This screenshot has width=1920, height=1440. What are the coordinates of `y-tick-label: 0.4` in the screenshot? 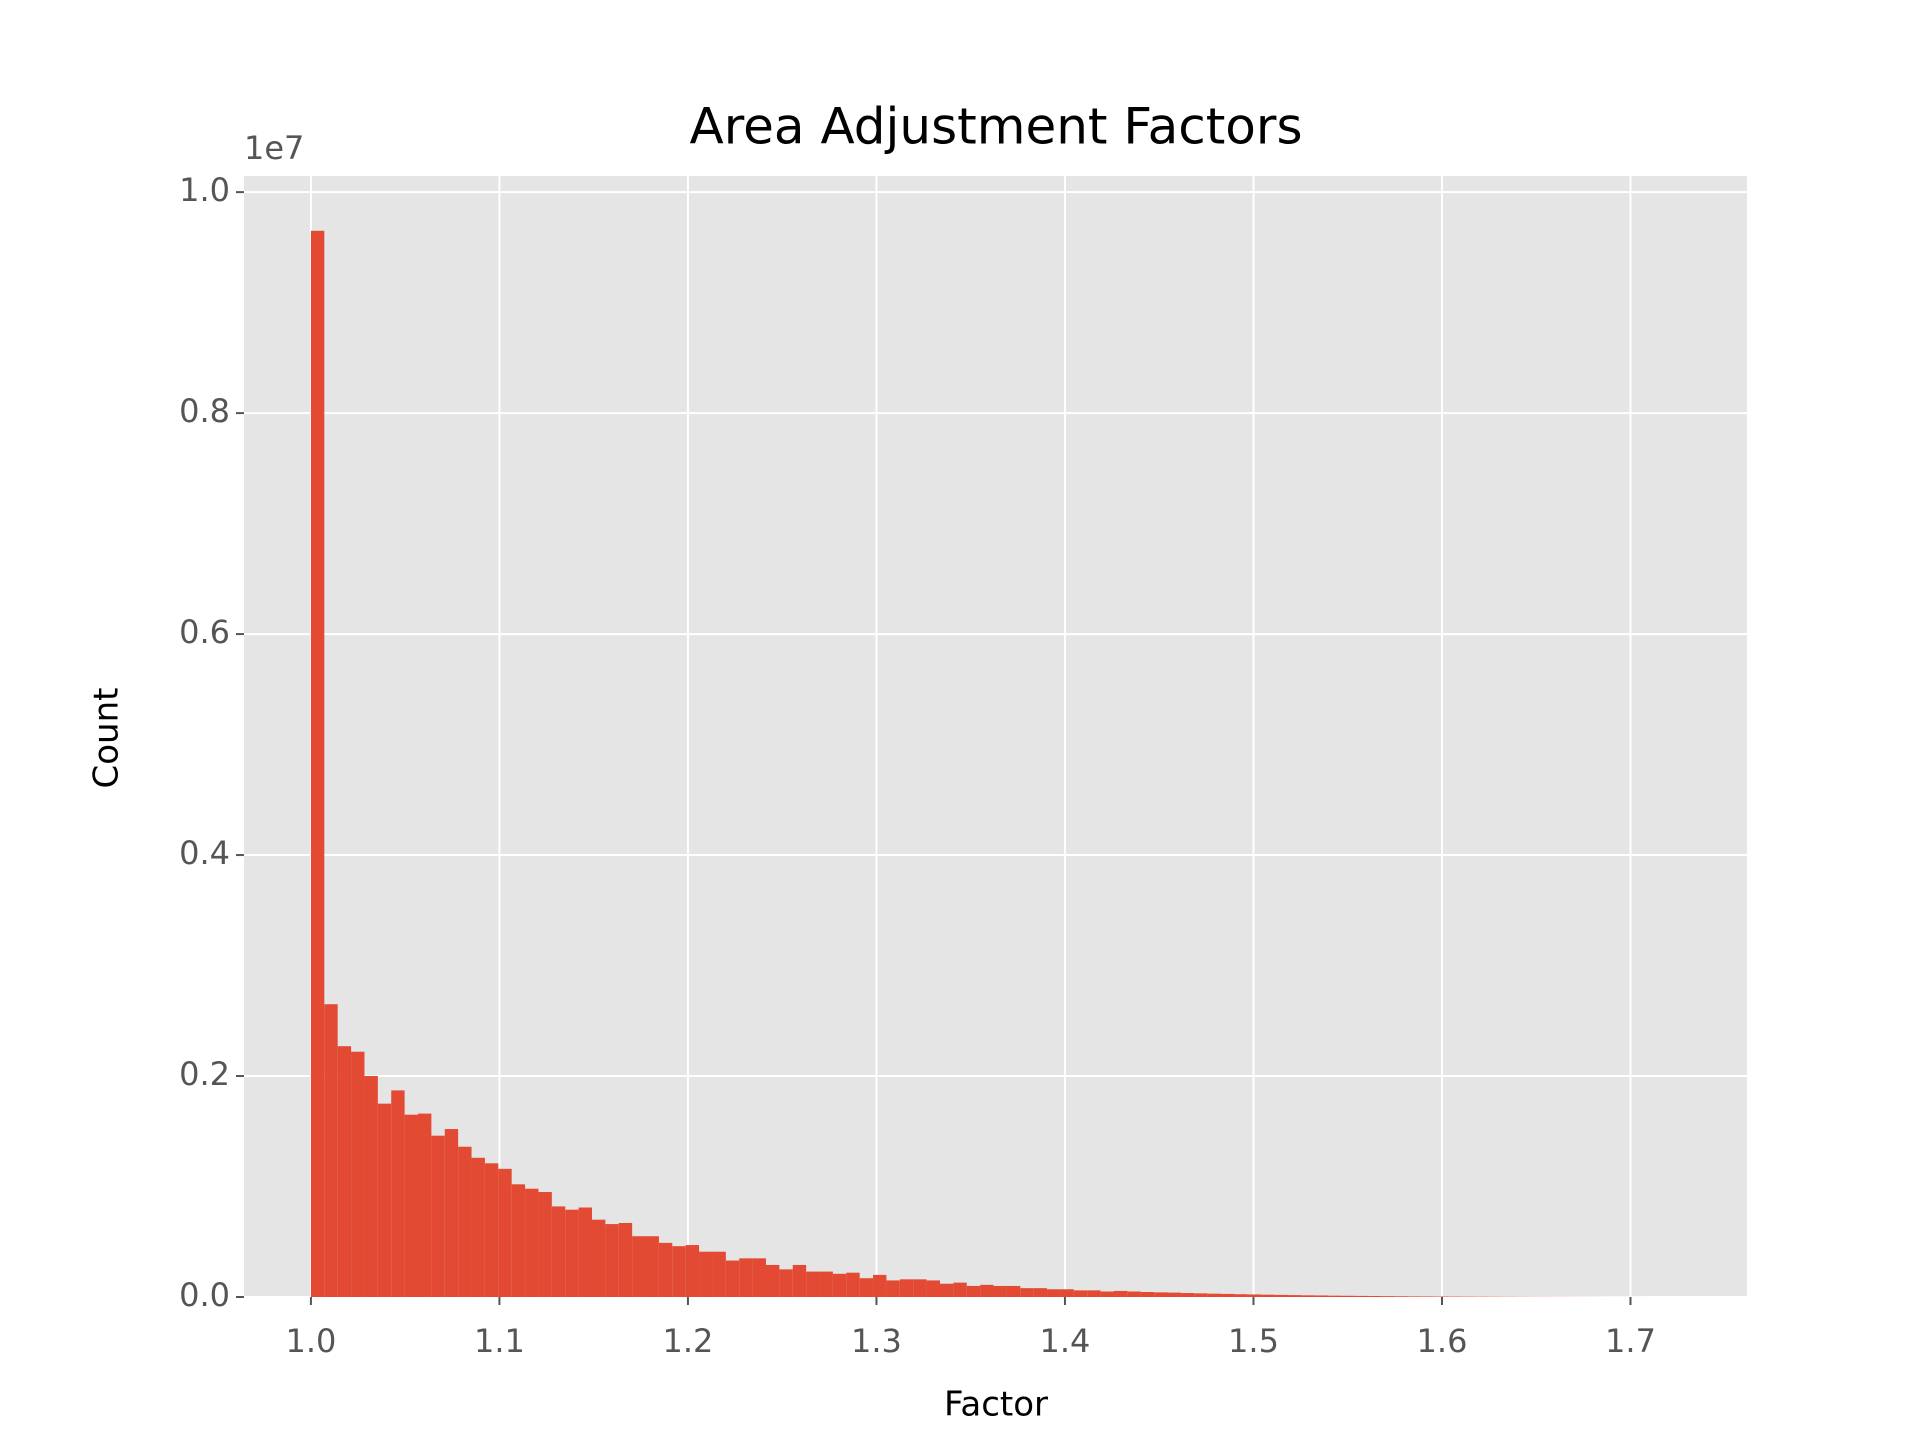 It's located at (204, 853).